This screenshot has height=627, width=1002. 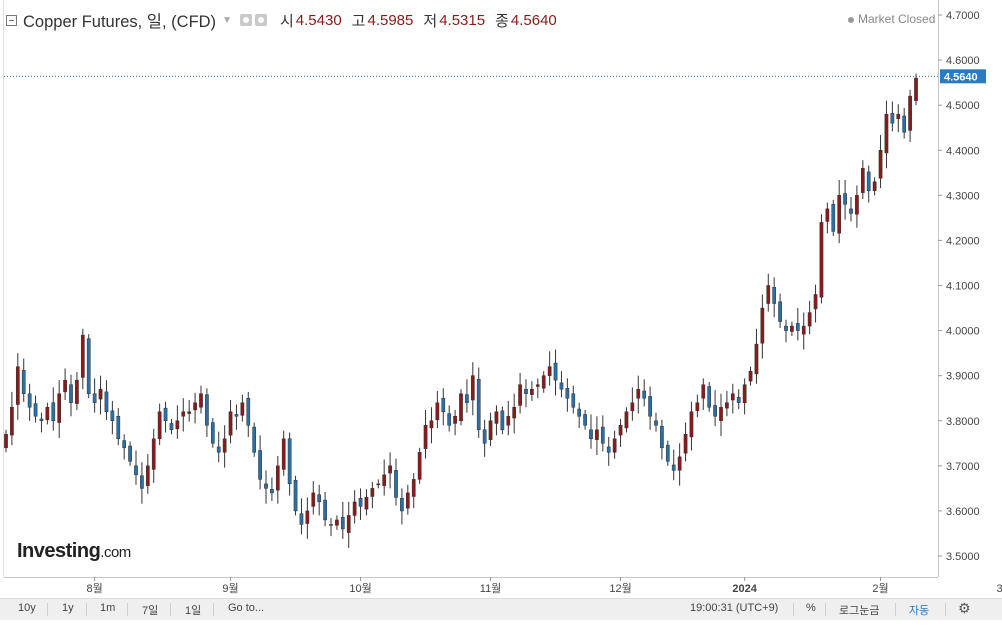 I want to click on y-tick-label: 3.7000, so click(x=963, y=467).